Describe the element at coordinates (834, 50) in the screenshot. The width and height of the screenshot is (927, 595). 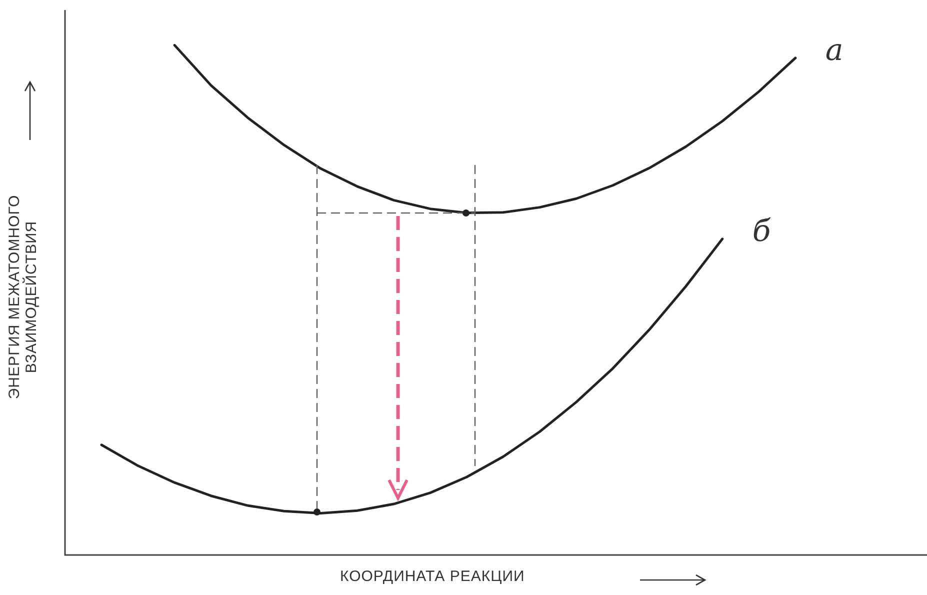
I see `series-label: а` at that location.